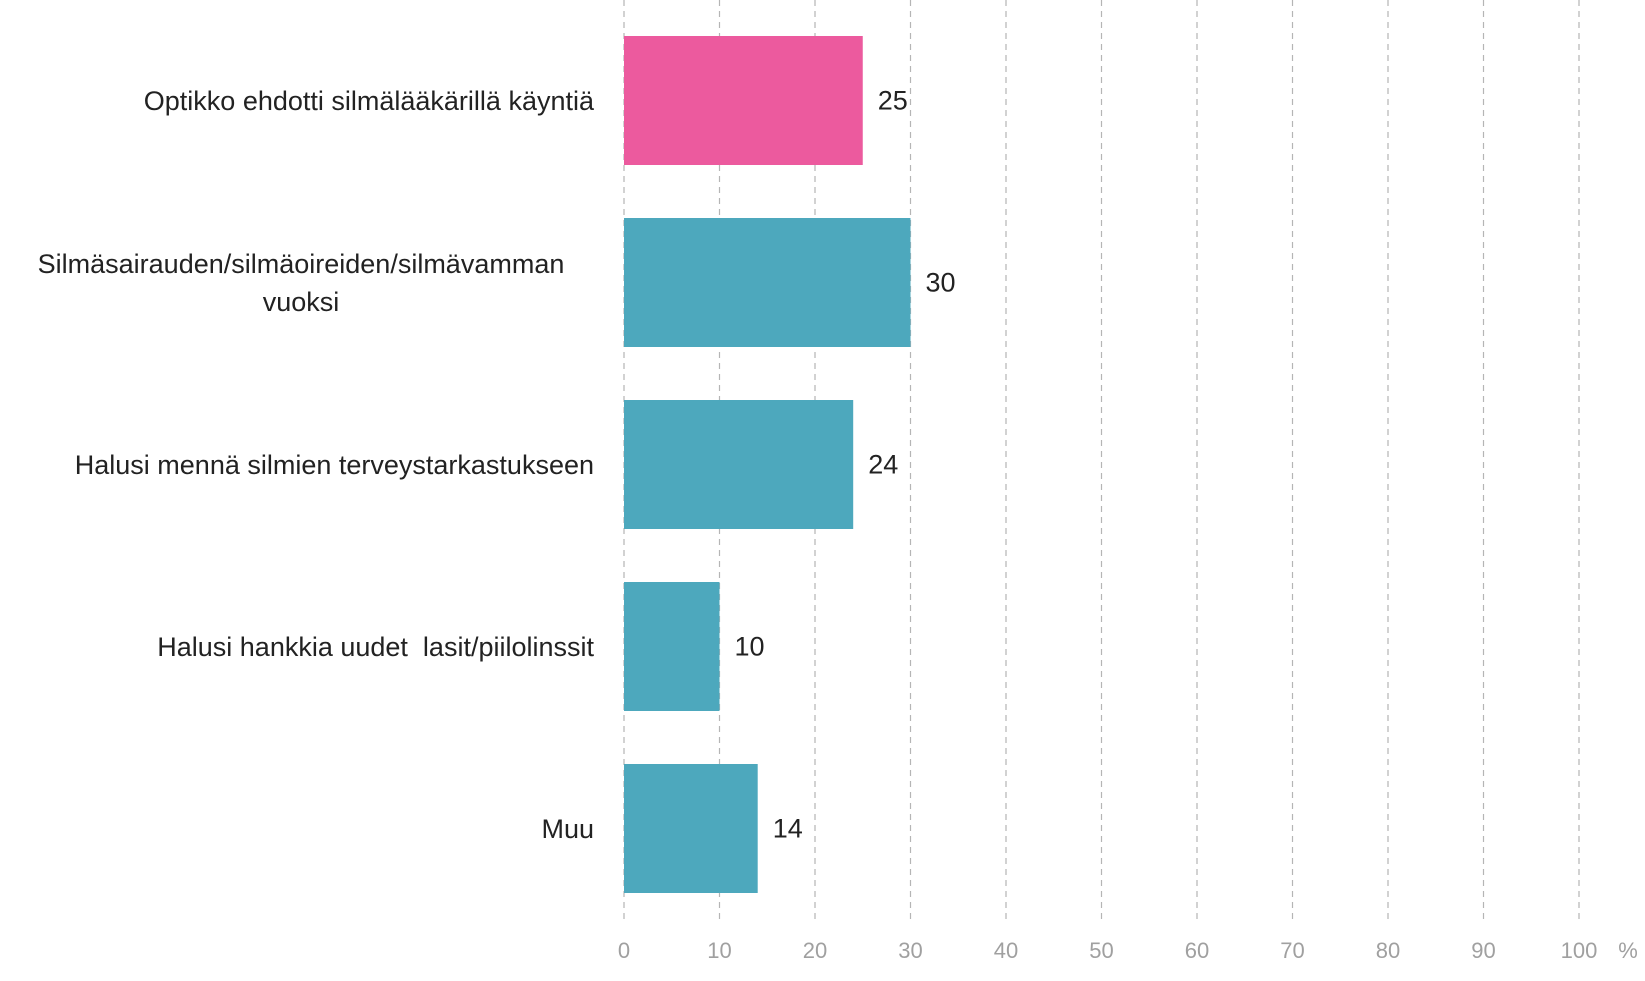 Image resolution: width=1645 pixels, height=981 pixels. Describe the element at coordinates (301, 829) in the screenshot. I see `category-label: Muu` at that location.